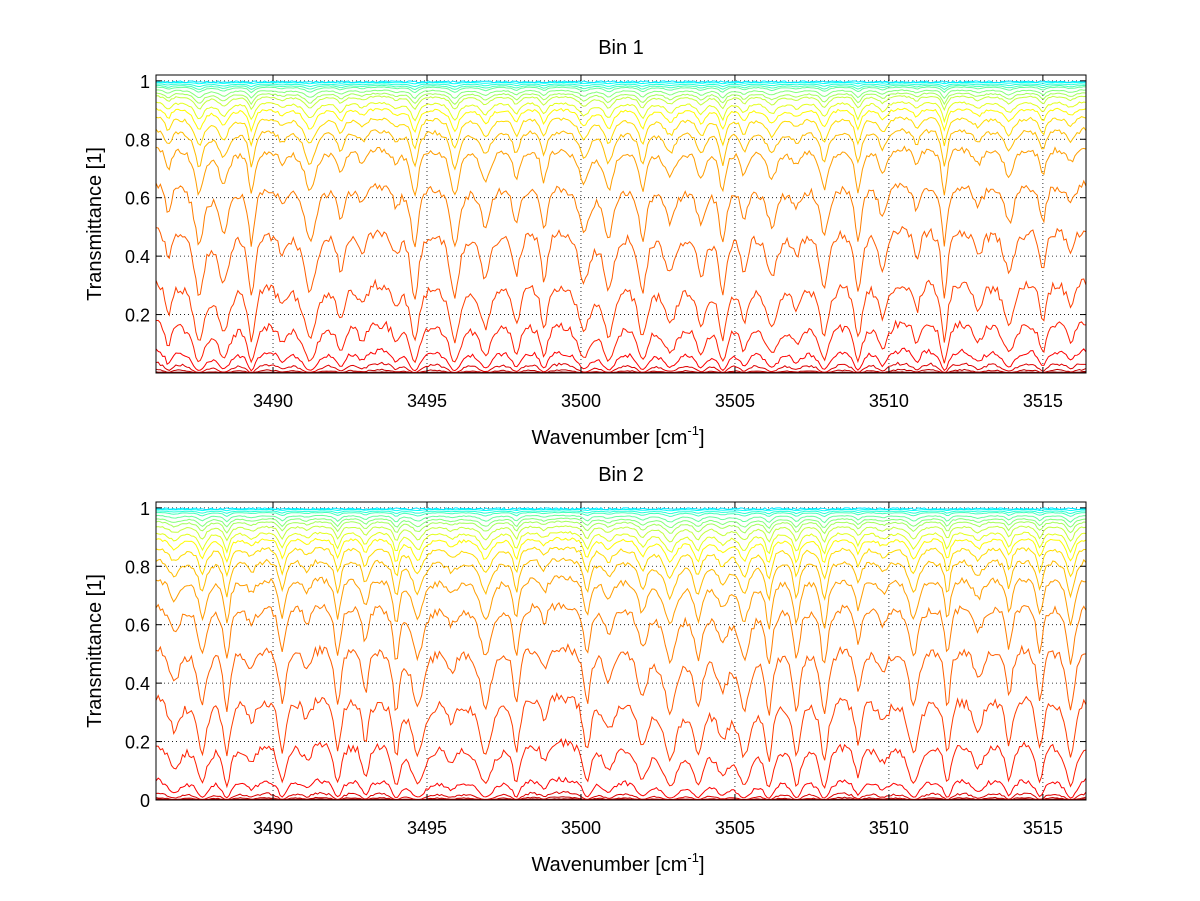 The height and width of the screenshot is (901, 1200). Describe the element at coordinates (621, 48) in the screenshot. I see `plot-title: Bin 1` at that location.